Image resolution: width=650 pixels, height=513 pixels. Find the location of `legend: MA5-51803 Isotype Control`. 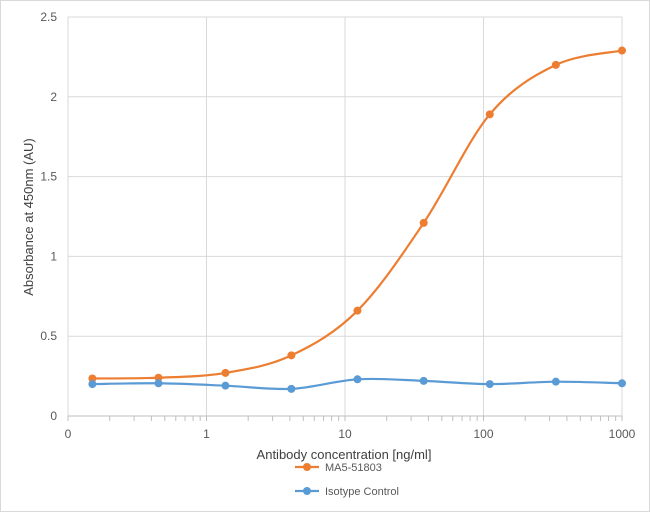

legend: MA5-51803 Isotype Control is located at coordinates (347, 480).